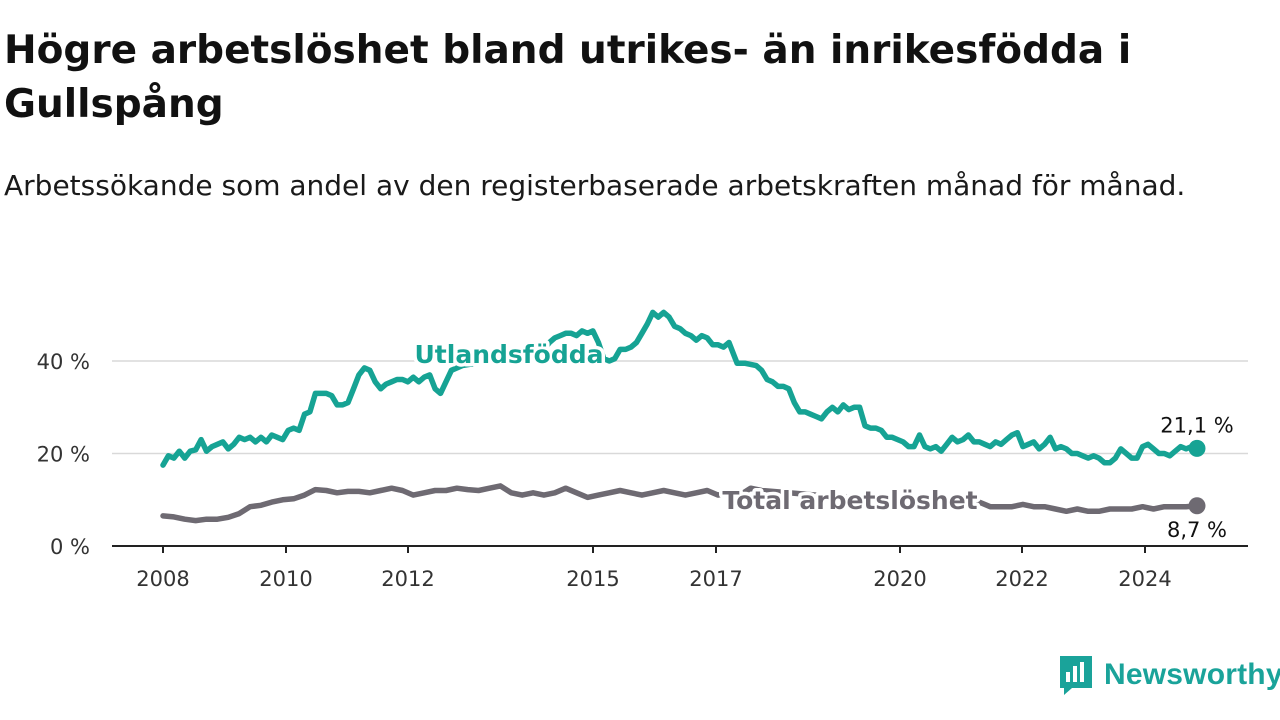  Describe the element at coordinates (680, 407) in the screenshot. I see `grid-lines` at that location.